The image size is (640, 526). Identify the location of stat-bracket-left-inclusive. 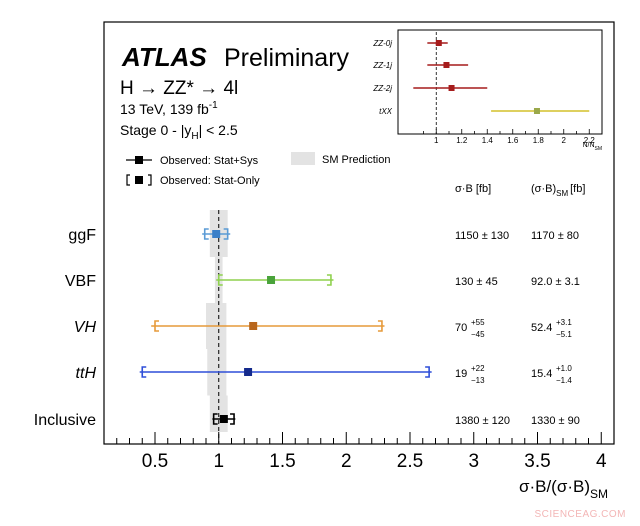
(215, 419).